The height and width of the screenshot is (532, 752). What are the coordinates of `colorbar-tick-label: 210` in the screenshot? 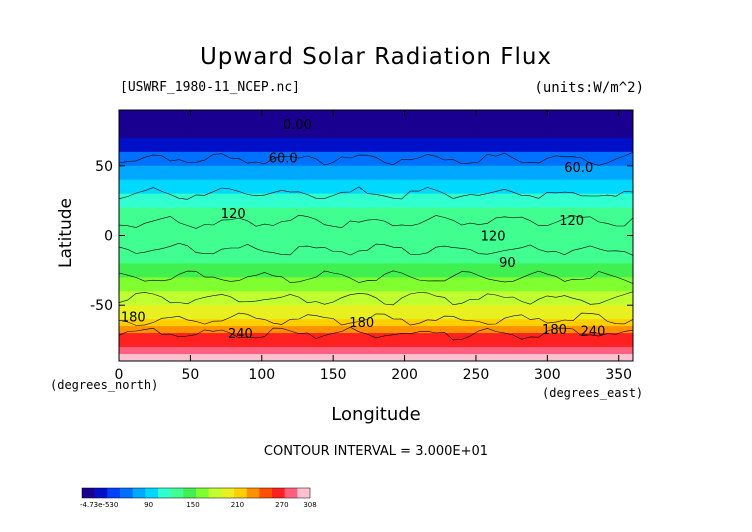 It's located at (237, 505).